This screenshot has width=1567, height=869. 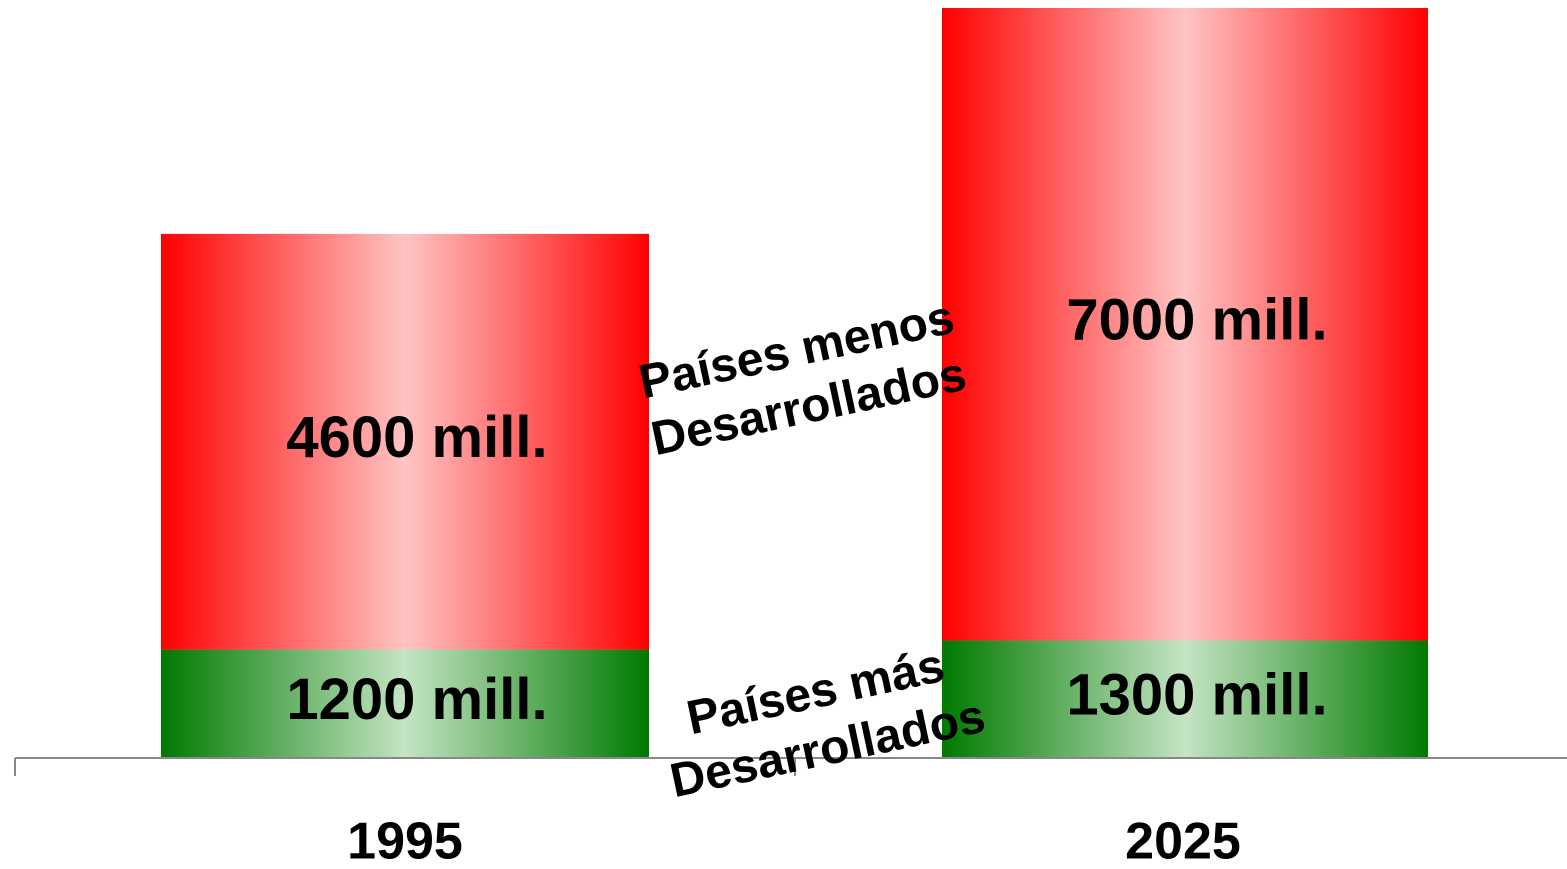 What do you see at coordinates (1196, 320) in the screenshot?
I see `value-label: 7000 mill.` at bounding box center [1196, 320].